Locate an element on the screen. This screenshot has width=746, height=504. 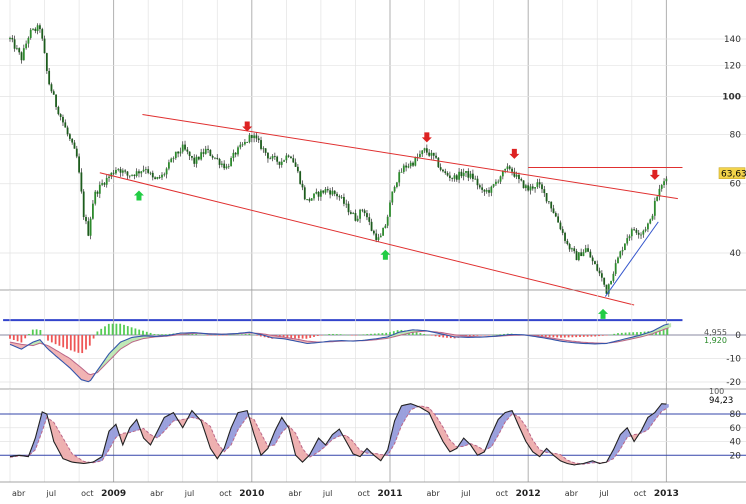
macd-fill-segment is located at coordinates (670, 325).